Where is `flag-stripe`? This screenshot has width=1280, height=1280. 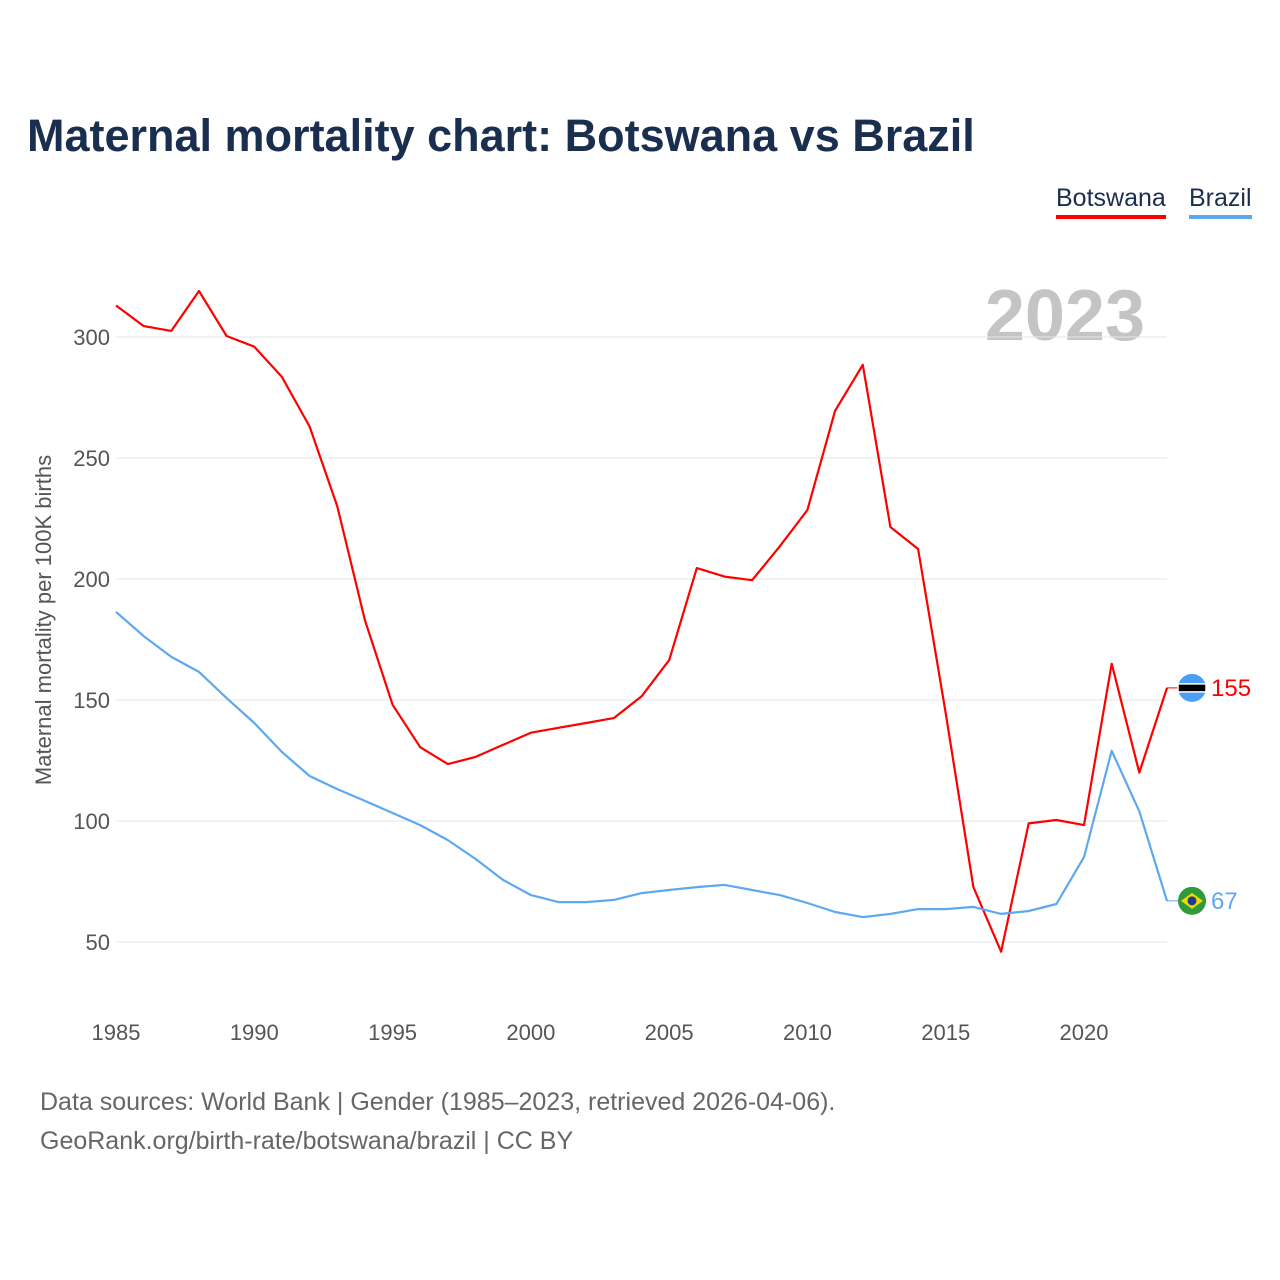 flag-stripe is located at coordinates (1192, 688).